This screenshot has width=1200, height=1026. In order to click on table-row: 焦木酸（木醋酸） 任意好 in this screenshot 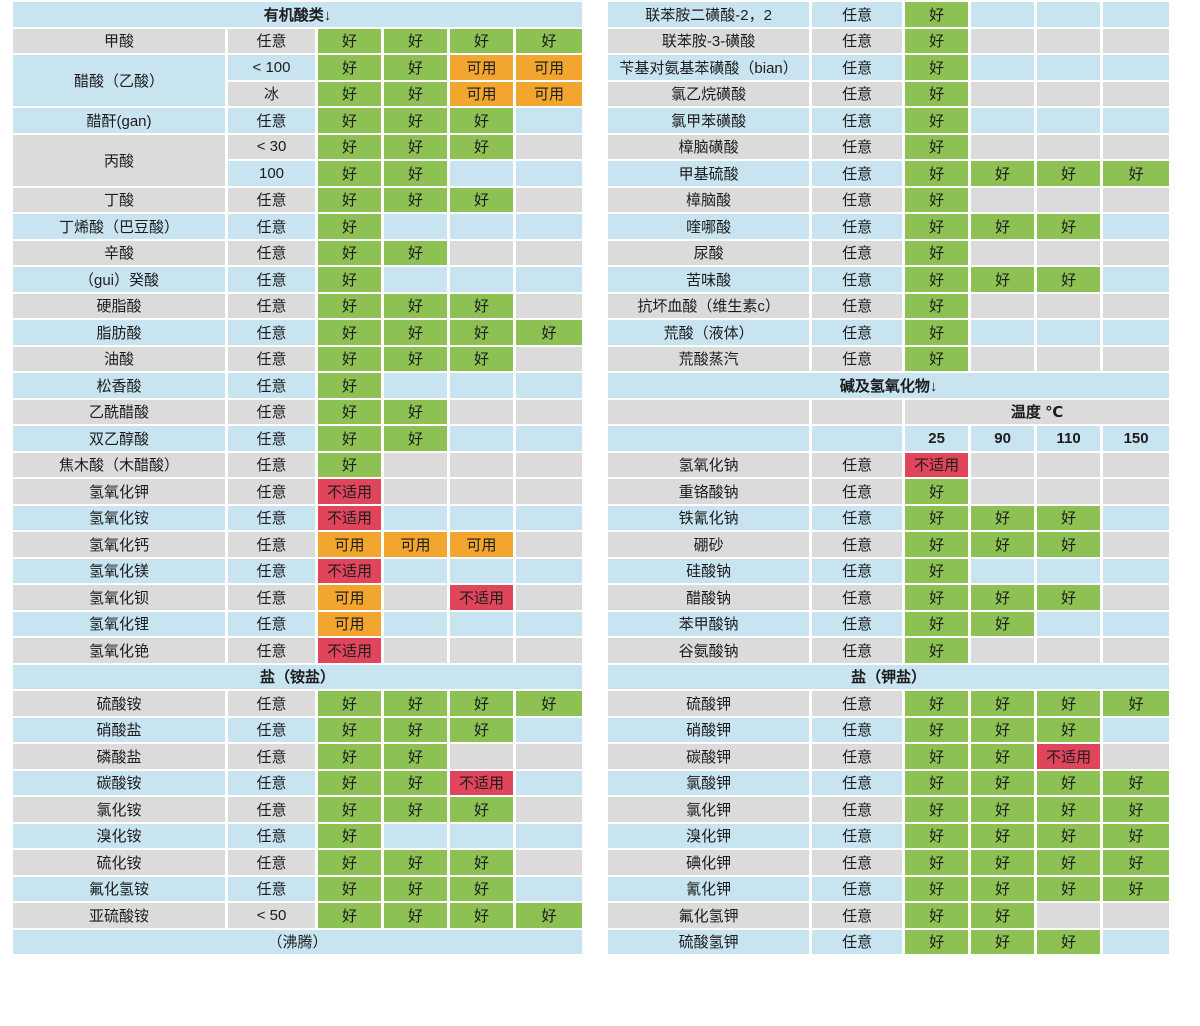, I will do `click(298, 465)`.